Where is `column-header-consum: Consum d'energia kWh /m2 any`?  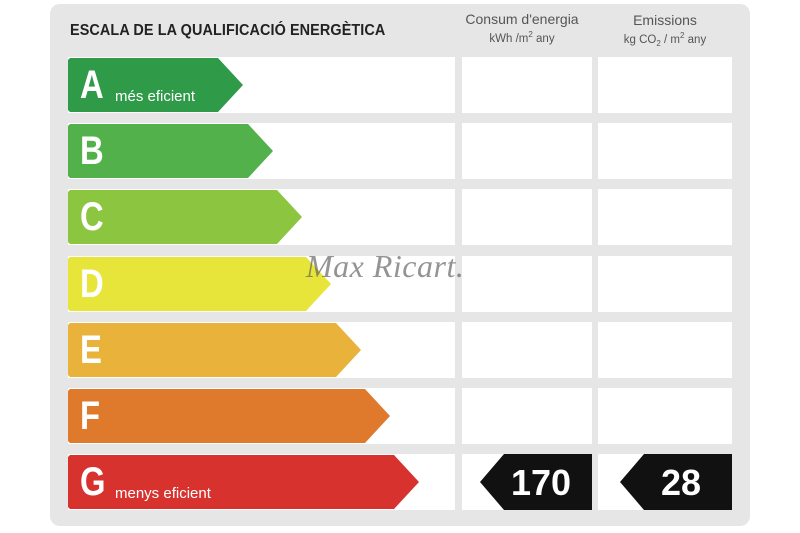
column-header-consum: Consum d'energia kWh /m2 any is located at coordinates (522, 28).